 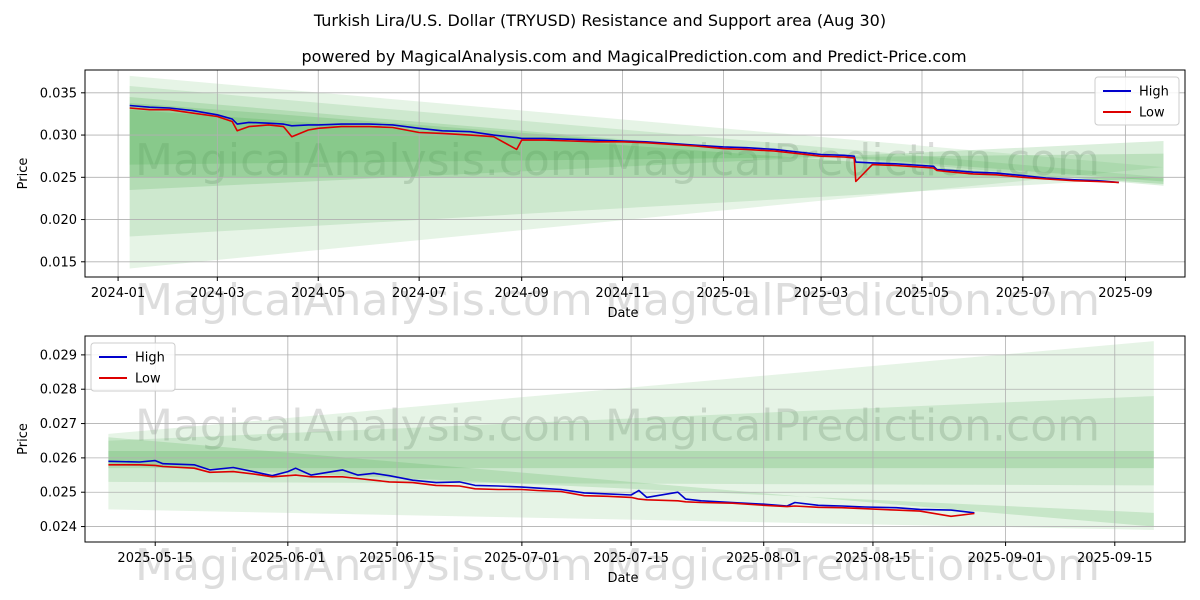 What do you see at coordinates (522, 293) in the screenshot?
I see `x-tick-label: 2024-09` at bounding box center [522, 293].